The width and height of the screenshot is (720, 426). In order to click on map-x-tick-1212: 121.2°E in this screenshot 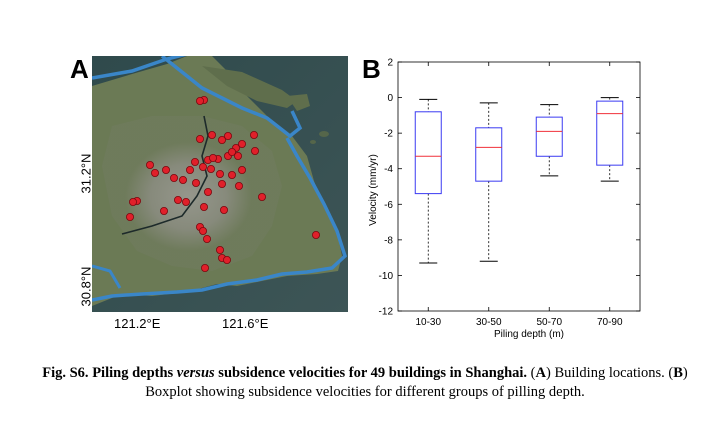, I will do `click(137, 323)`.